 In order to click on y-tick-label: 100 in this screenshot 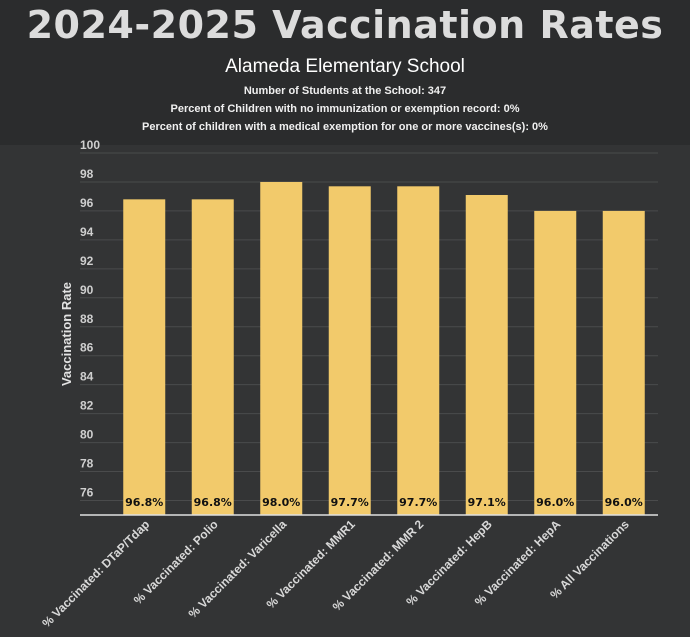, I will do `click(90, 145)`.